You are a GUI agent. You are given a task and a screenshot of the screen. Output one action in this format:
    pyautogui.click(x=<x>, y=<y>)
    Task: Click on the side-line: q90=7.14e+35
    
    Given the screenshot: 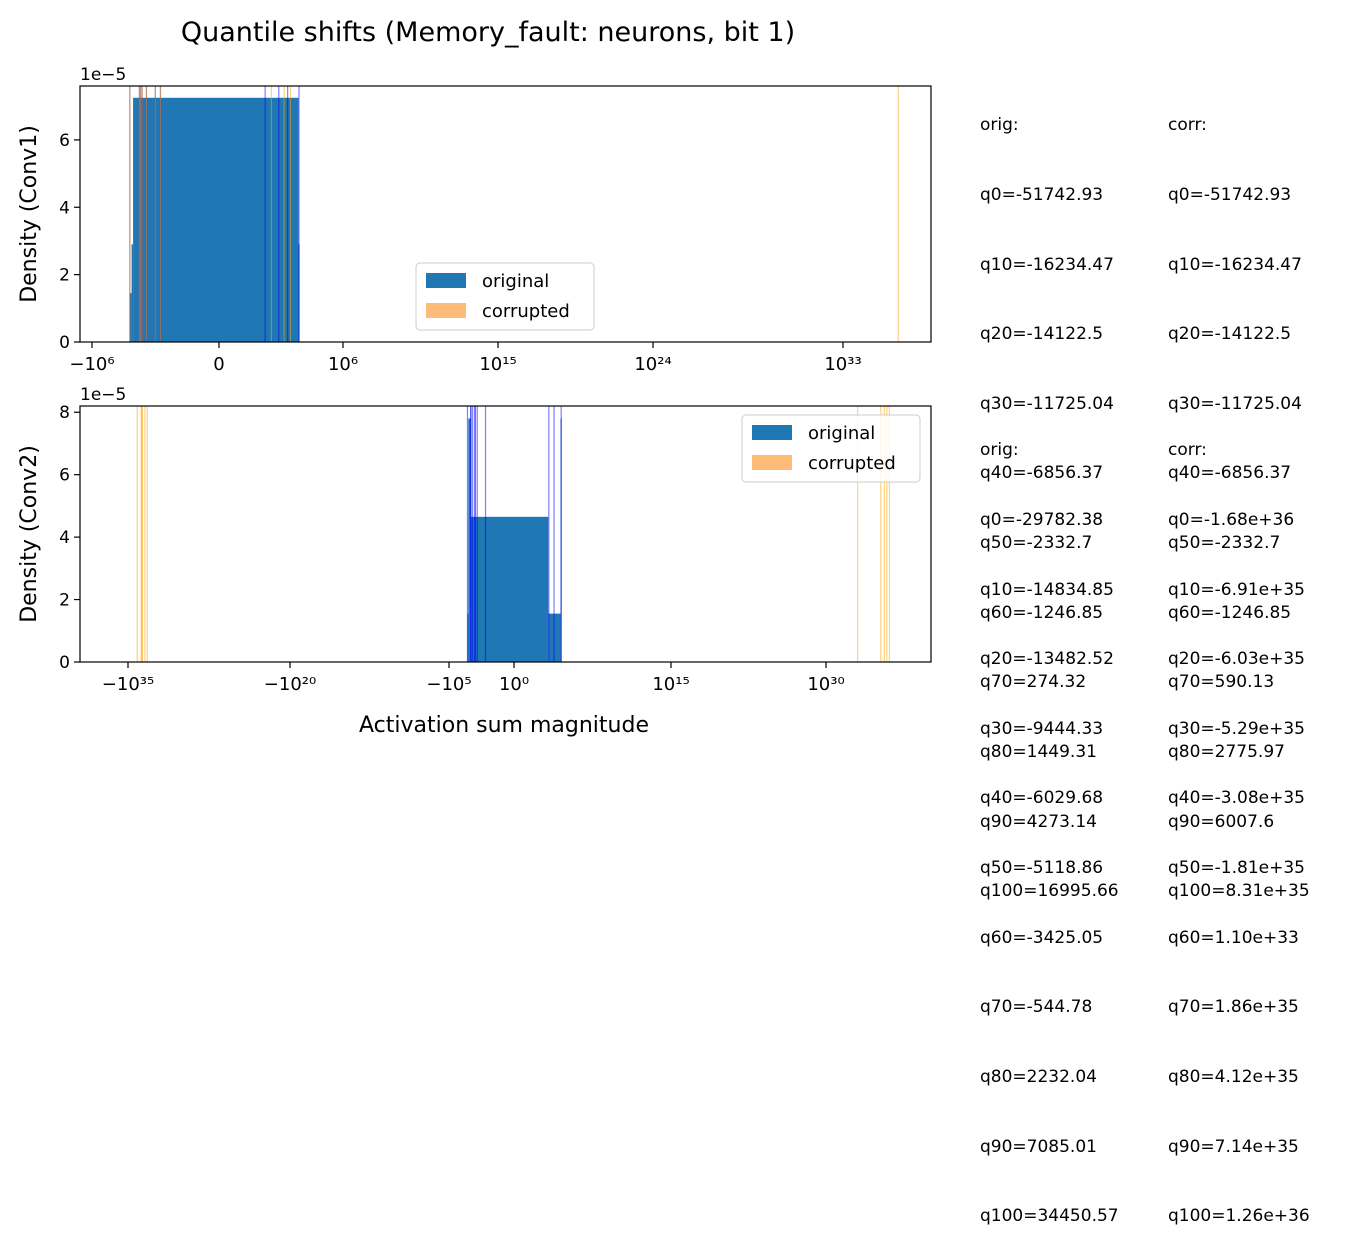 What is the action you would take?
    pyautogui.click(x=1233, y=1146)
    